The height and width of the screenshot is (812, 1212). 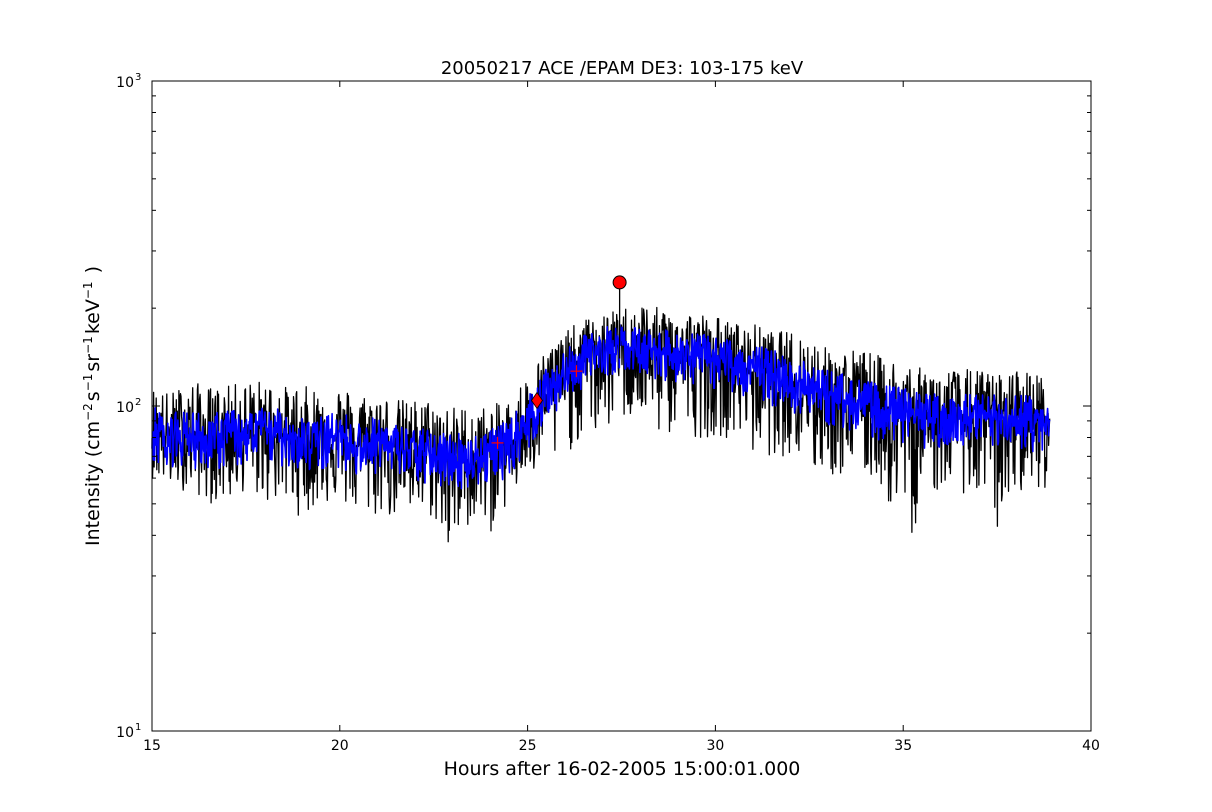 I want to click on x-axis-label: Hours after 16-02-2005 15:00:01.000, so click(x=622, y=769).